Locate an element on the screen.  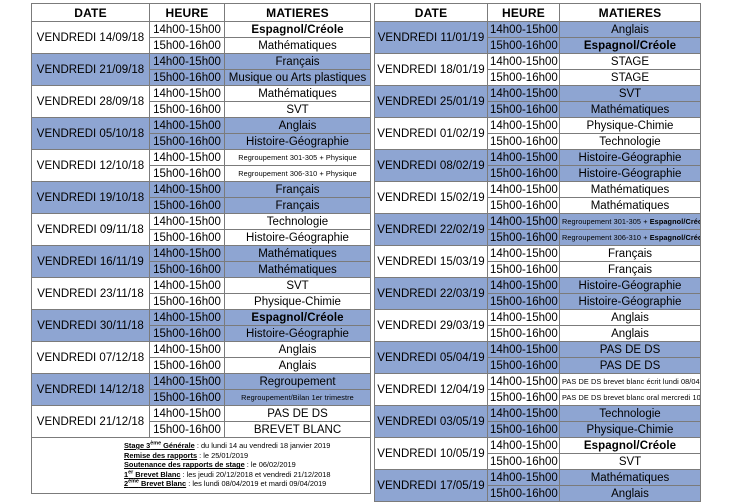
cell-matiere: Regroupement 306-310 + Physique is located at coordinates (297, 173).